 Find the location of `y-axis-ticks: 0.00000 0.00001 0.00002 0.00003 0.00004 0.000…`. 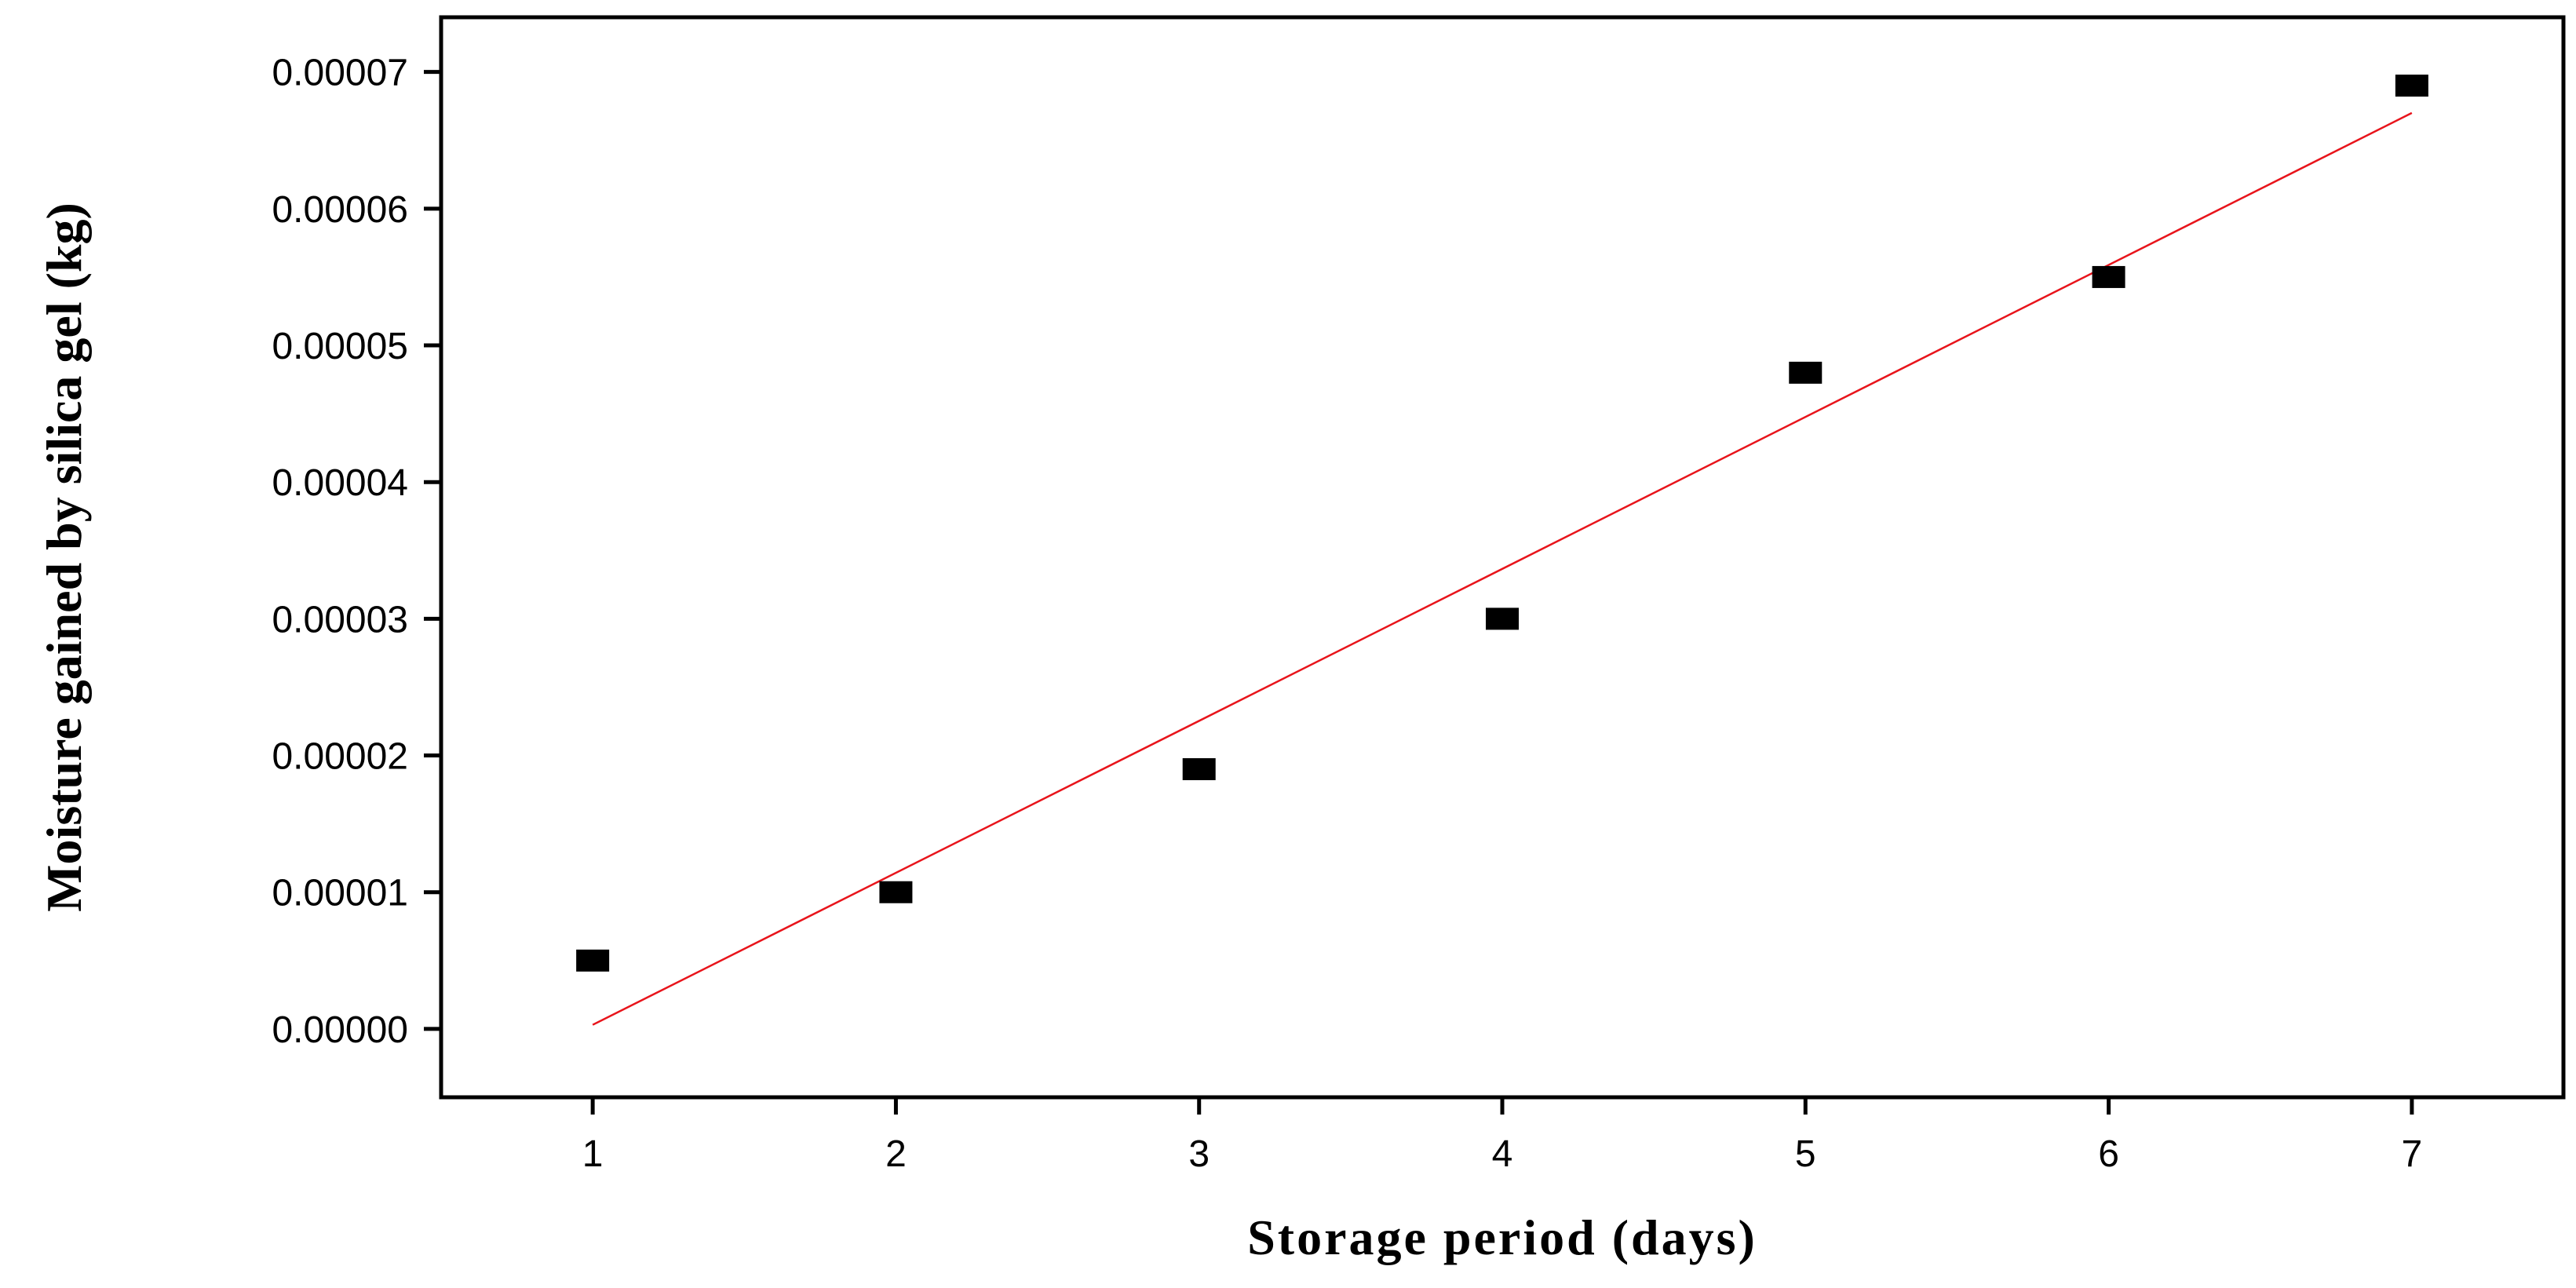

y-axis-ticks: 0.00000 0.00001 0.00002 0.00003 0.00004 0.000… is located at coordinates (356, 552).